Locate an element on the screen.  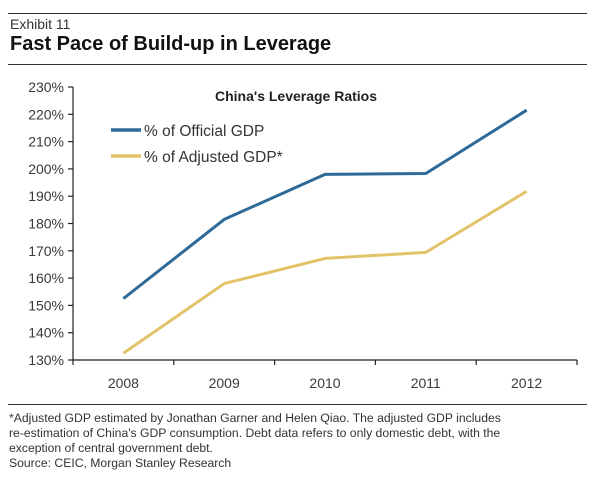
y-tick-label: 160% is located at coordinates (46, 278).